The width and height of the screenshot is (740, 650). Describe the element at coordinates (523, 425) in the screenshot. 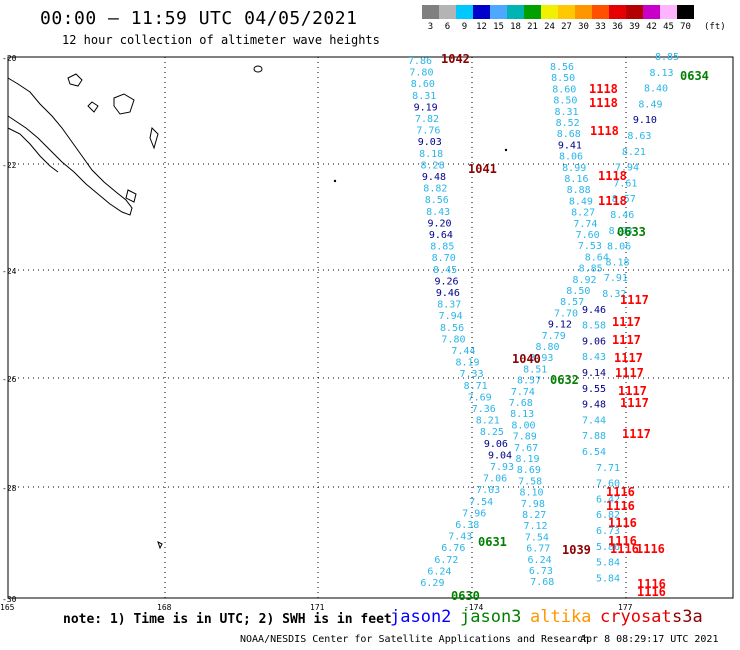

I see `wave-height-value: 8.00` at that location.